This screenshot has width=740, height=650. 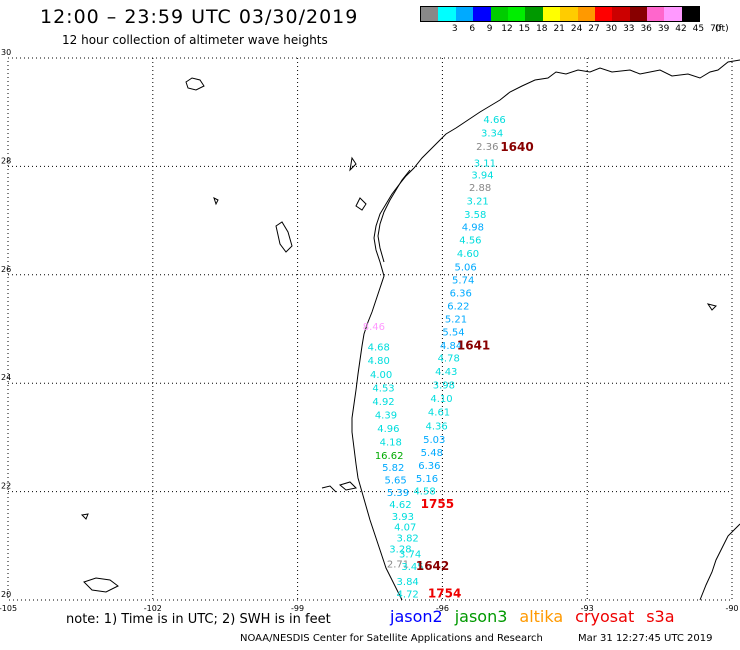 What do you see at coordinates (451, 346) in the screenshot?
I see `wave-height-label: 4.84` at bounding box center [451, 346].